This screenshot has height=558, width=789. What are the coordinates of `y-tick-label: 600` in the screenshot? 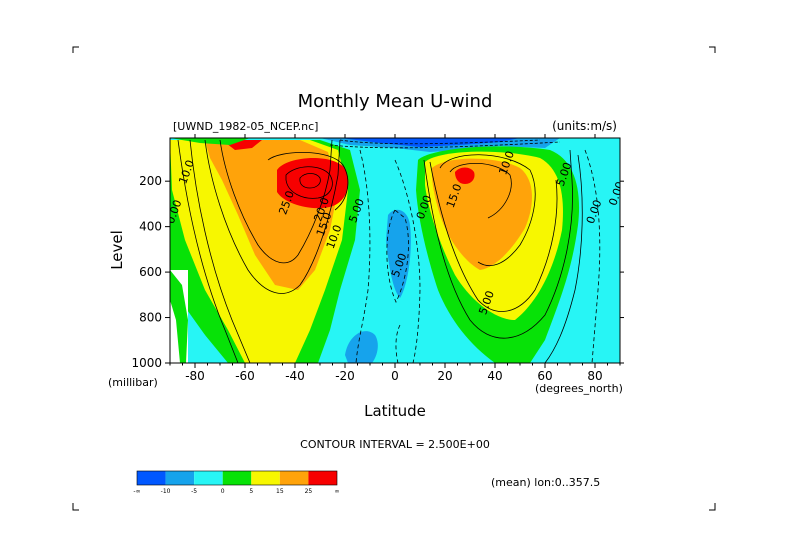 It's located at (150, 272).